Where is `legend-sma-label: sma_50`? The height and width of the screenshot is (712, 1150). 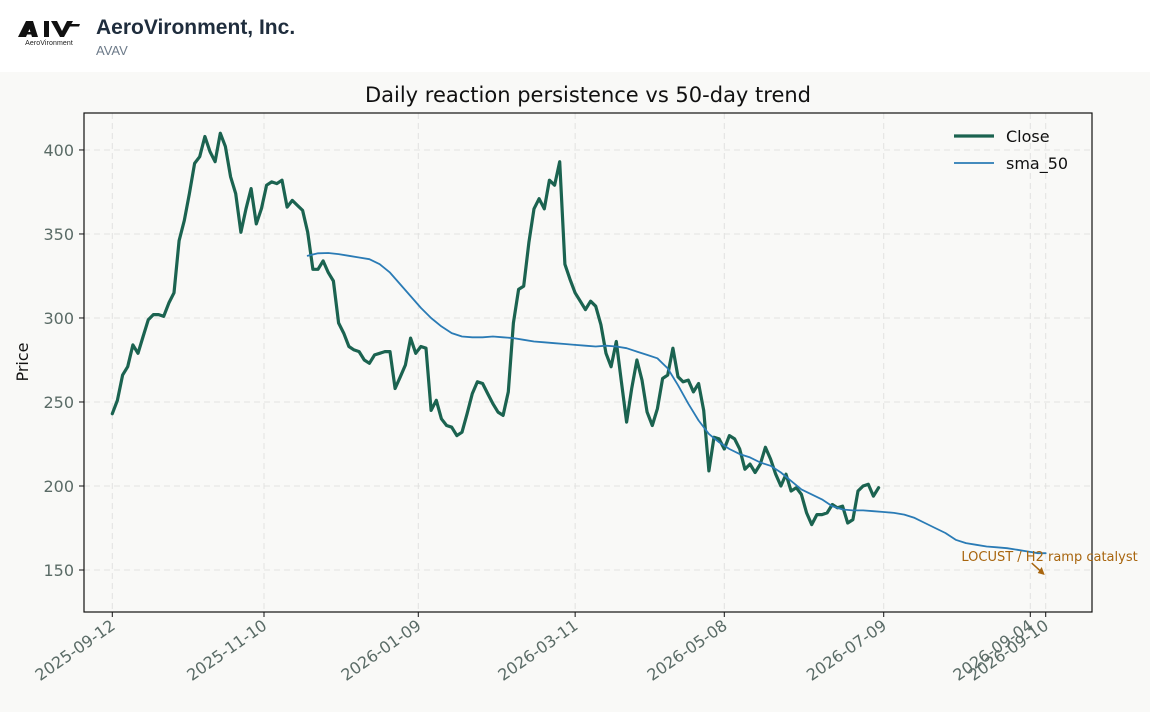
legend-sma-label: sma_50 is located at coordinates (1037, 164).